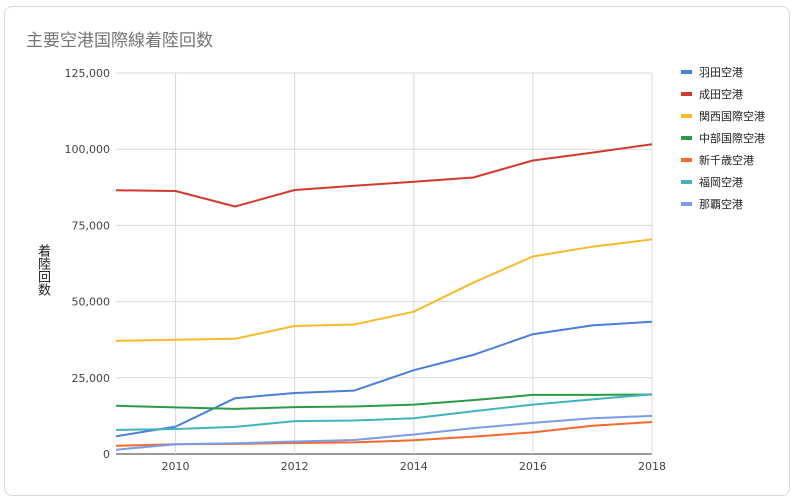  What do you see at coordinates (106, 454) in the screenshot?
I see `y-tick-label: 0` at bounding box center [106, 454].